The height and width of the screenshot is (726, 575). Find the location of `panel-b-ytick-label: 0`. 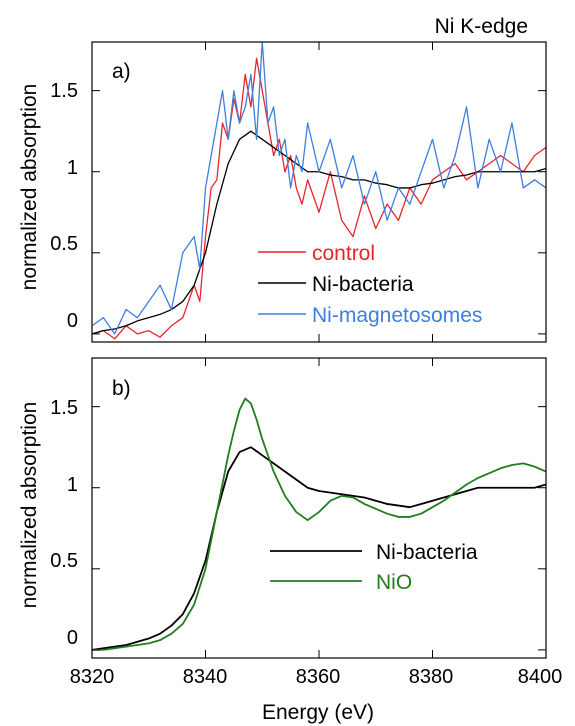

panel-b-ytick-label: 0 is located at coordinates (72, 638).